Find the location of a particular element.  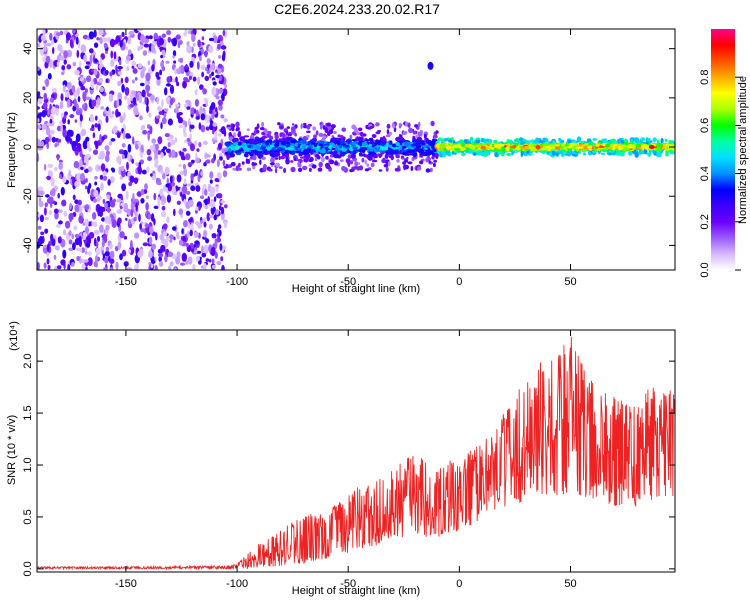

snr-y-multiplier: (x10⁴) is located at coordinates (14, 336).